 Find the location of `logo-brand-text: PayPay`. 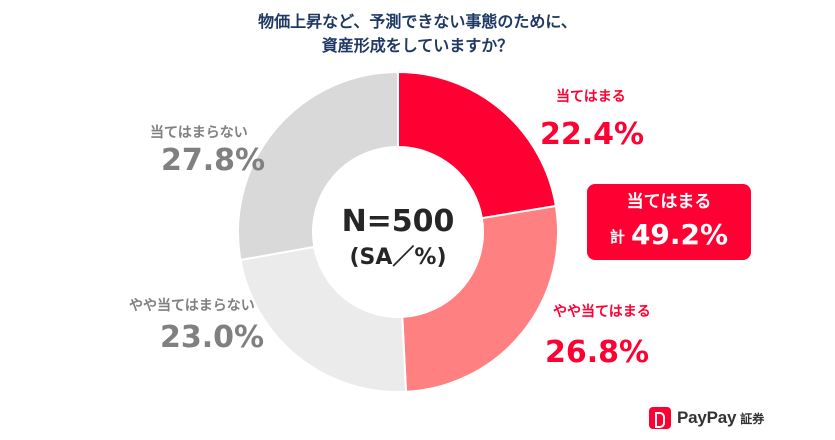

logo-brand-text: PayPay is located at coordinates (707, 417).